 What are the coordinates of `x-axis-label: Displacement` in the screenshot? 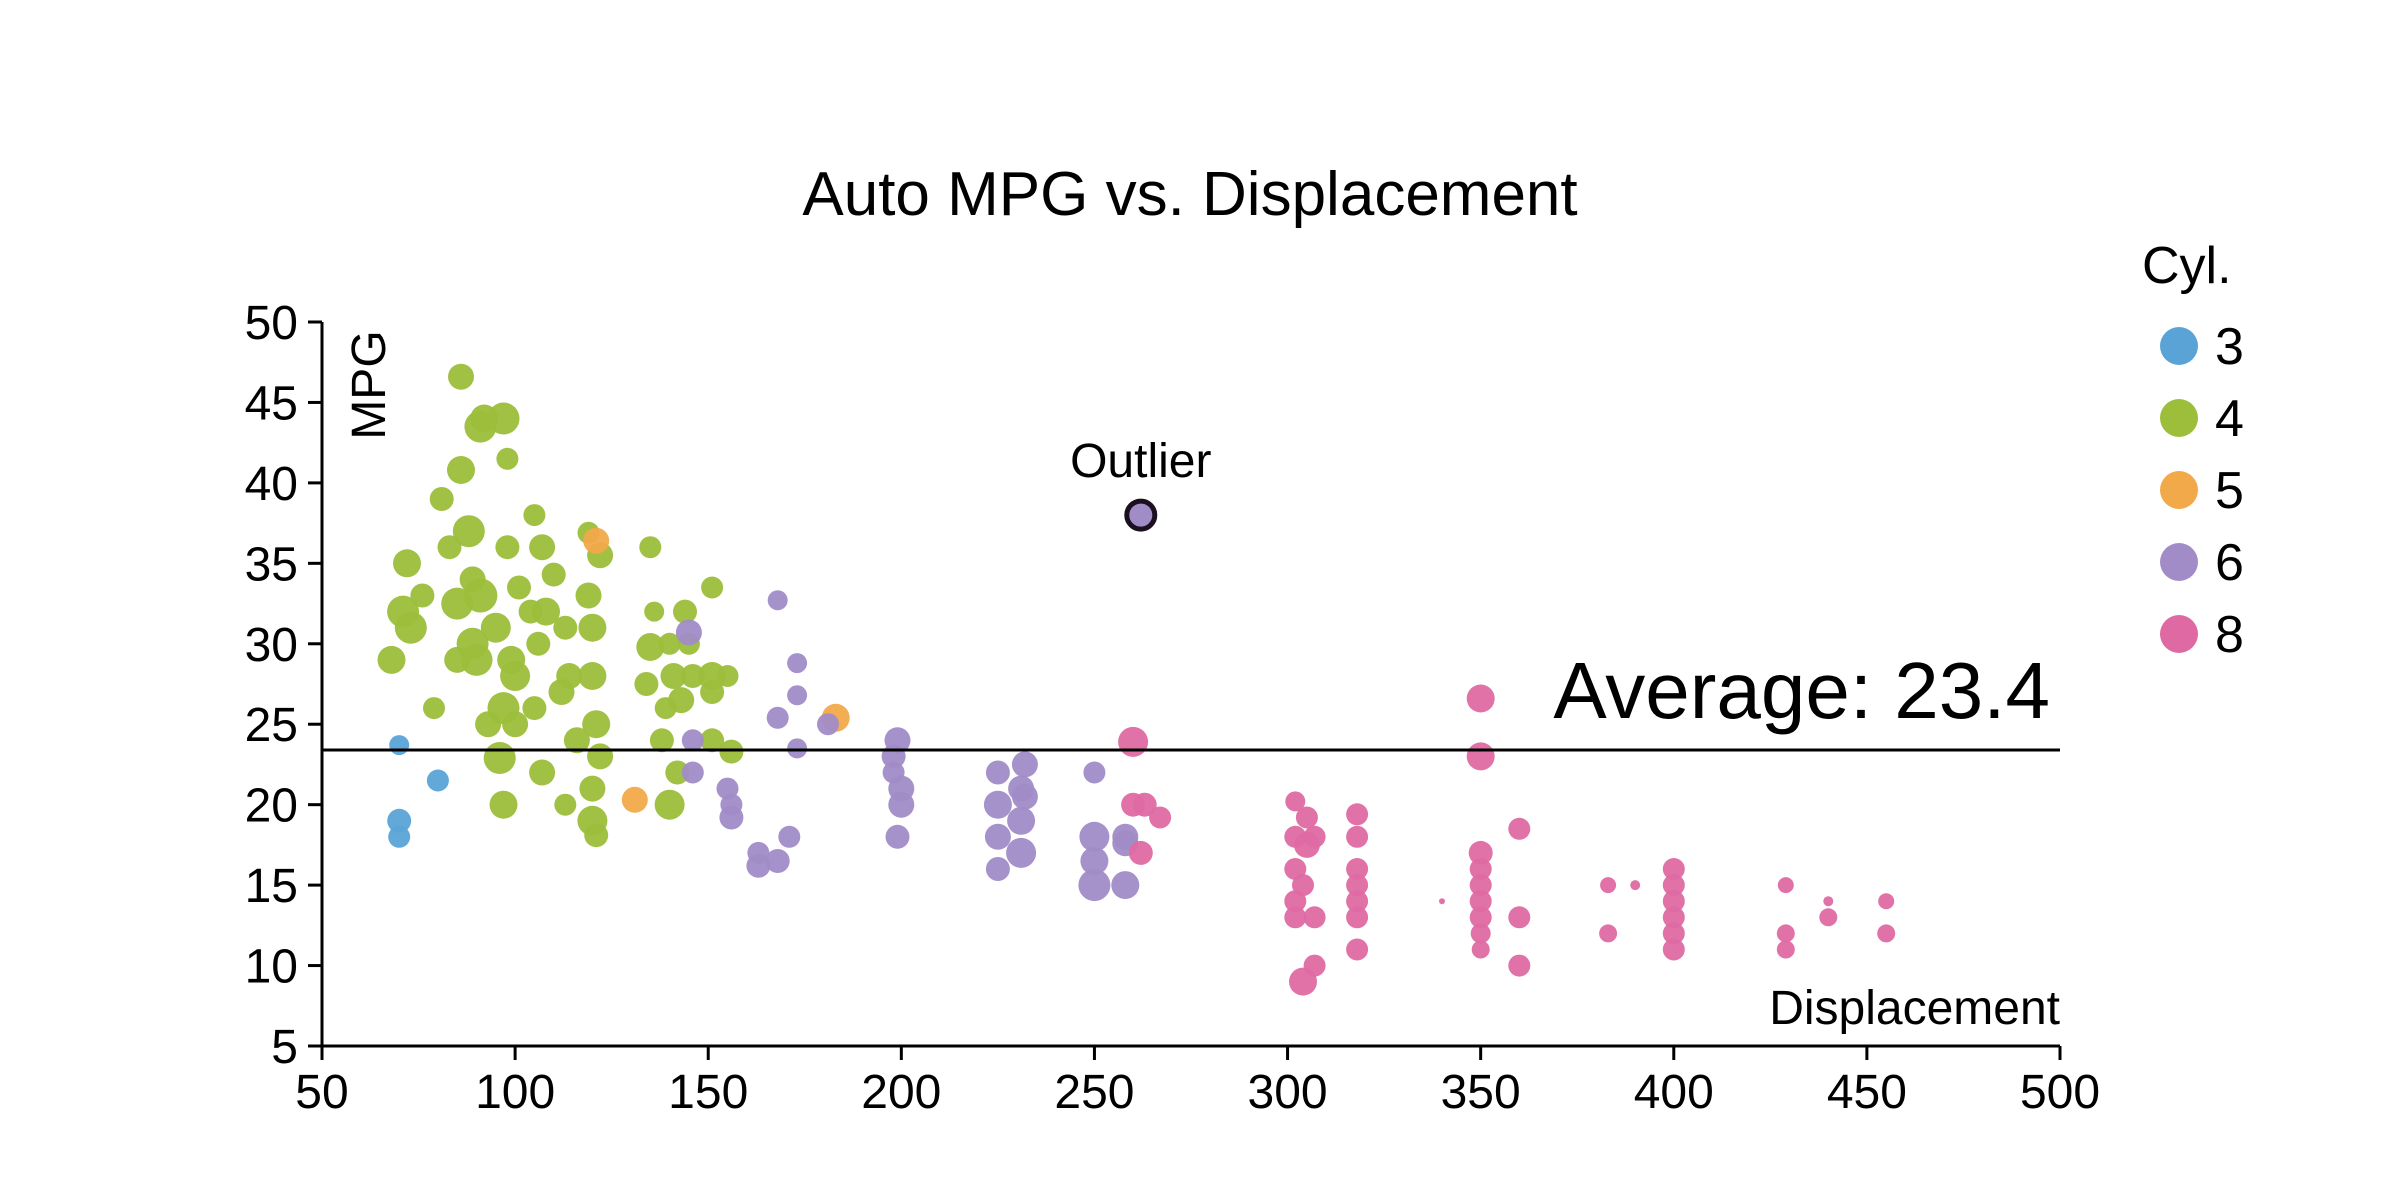 It's located at (1914, 1008).